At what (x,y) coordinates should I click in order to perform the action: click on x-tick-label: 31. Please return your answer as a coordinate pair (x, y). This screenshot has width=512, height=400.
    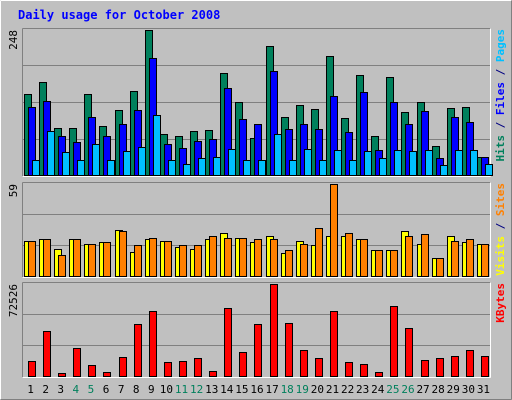
    Looking at the image, I should click on (483, 389).